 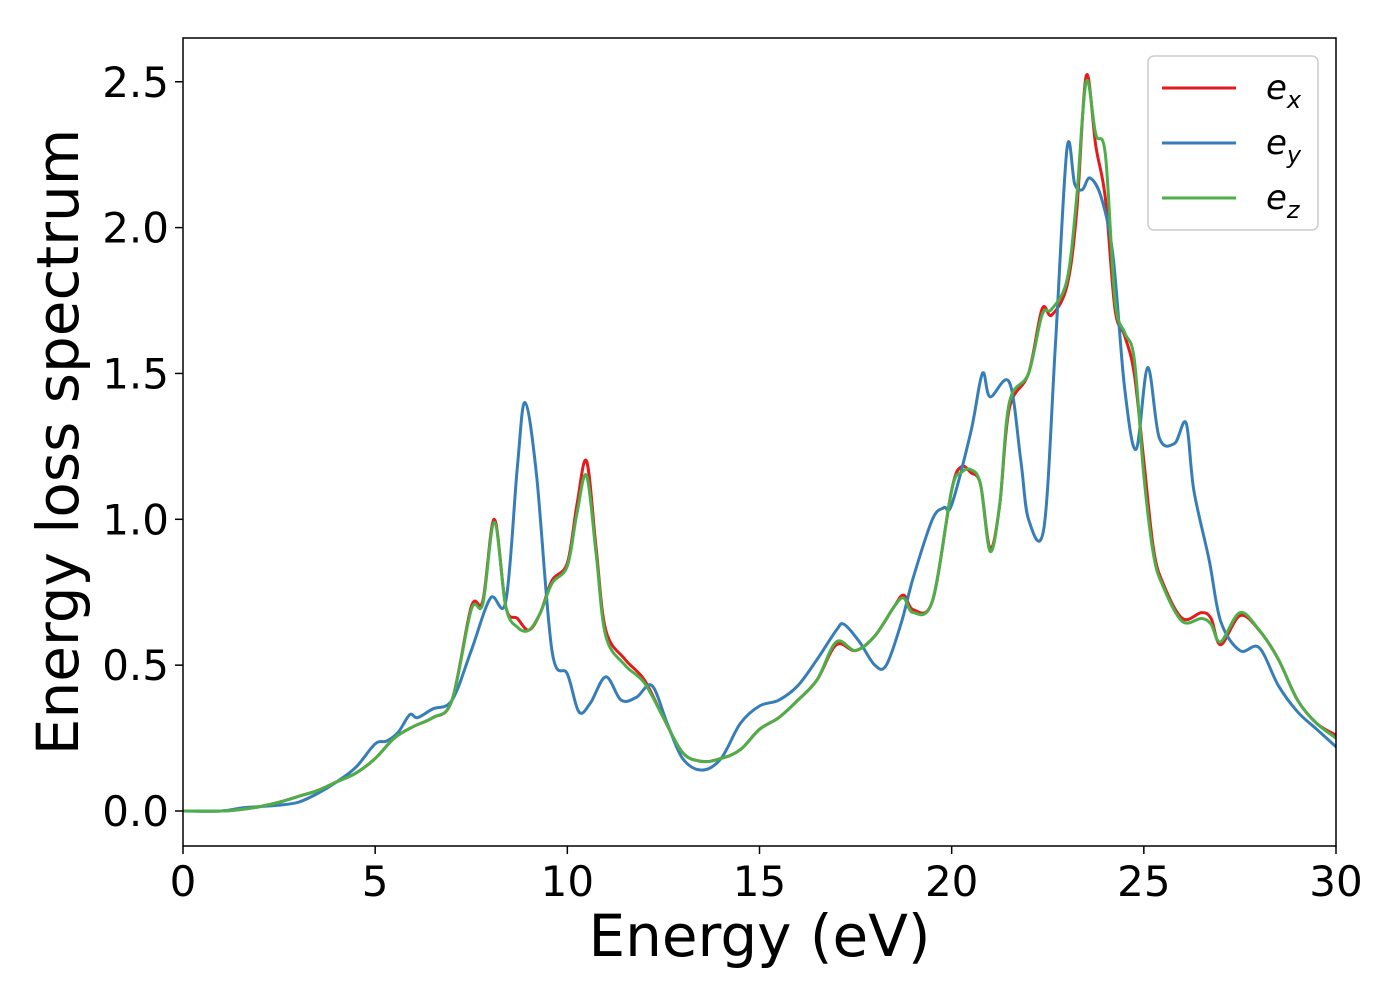 I want to click on y-axis: 0.0 0.5 1.0 1.5 2.0 2.5, so click(x=142, y=447).